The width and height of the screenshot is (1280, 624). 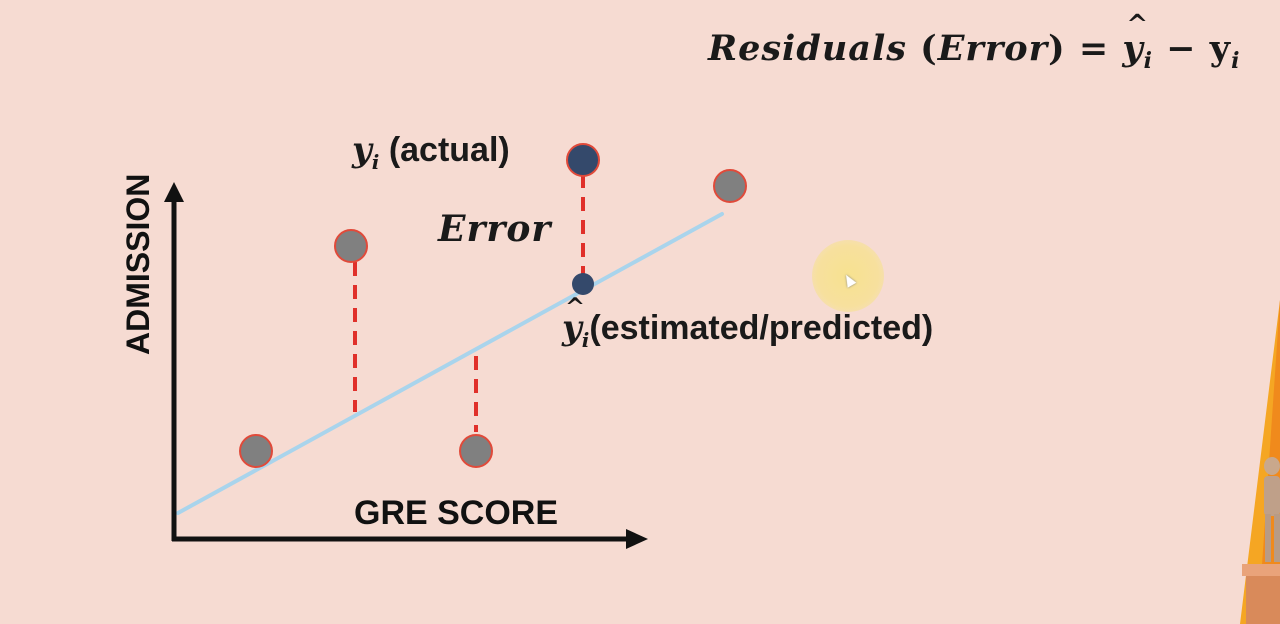 I want to click on formula-error-word: Error, so click(x=993, y=48).